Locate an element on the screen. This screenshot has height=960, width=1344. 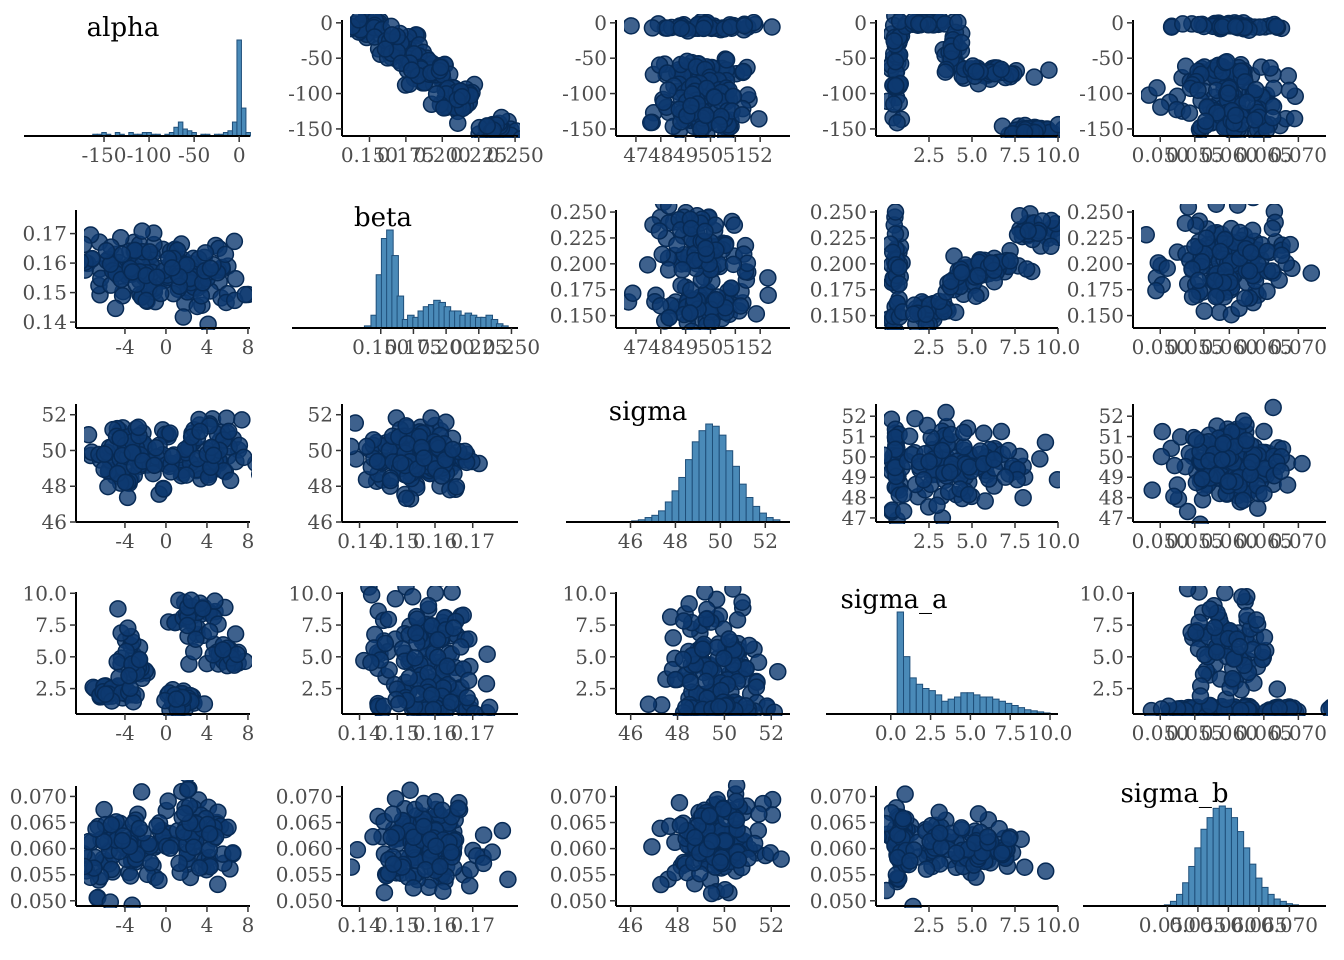
diag-title: sigma_b is located at coordinates (1174, 794).